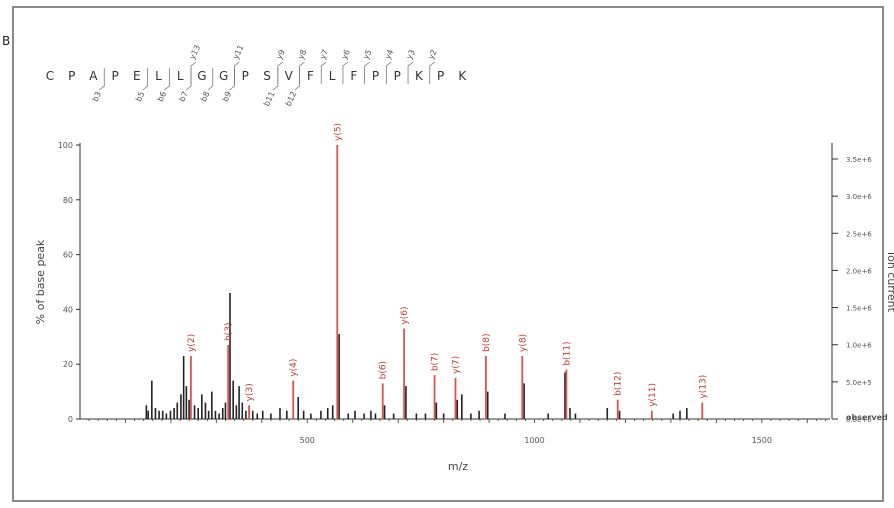  What do you see at coordinates (229, 332) in the screenshot?
I see `peak-label: b(3)` at bounding box center [229, 332].